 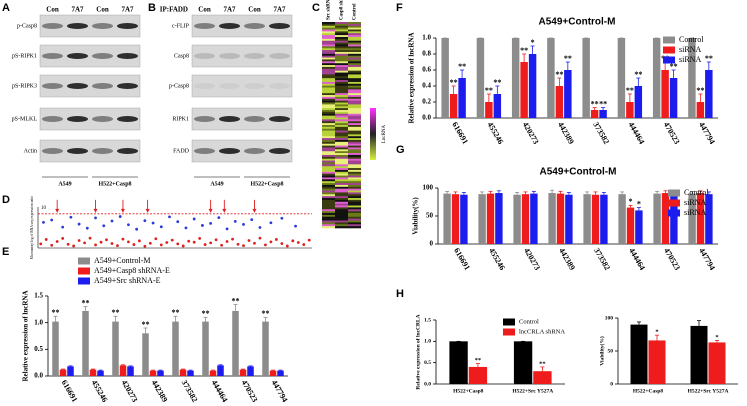 What do you see at coordinates (427, 384) in the screenshot?
I see `y-tick-label: 0.0` at bounding box center [427, 384].